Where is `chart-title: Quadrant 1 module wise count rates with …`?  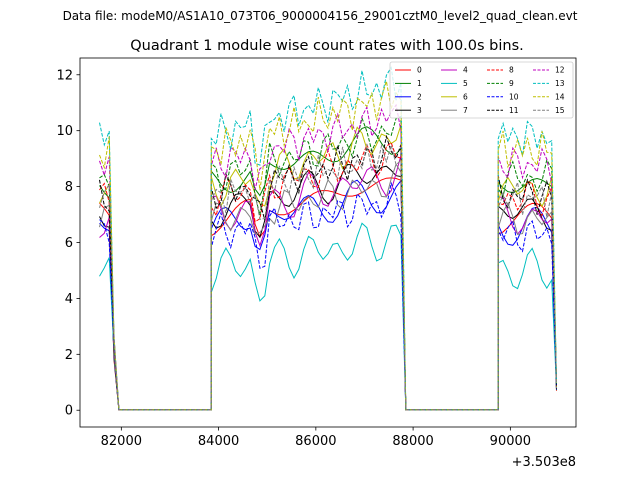 chart-title: Quadrant 1 module wise count rates with … is located at coordinates (327, 46).